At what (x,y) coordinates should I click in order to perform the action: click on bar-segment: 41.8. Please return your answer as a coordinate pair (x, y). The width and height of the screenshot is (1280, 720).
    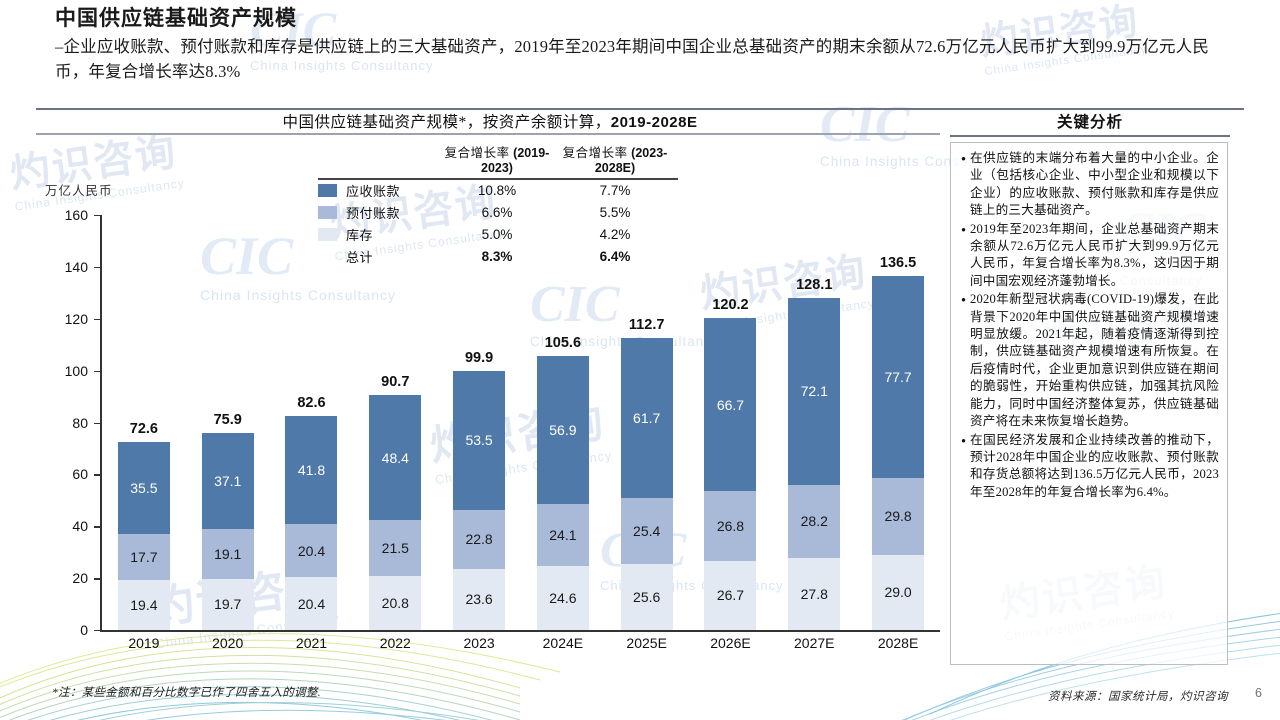
    Looking at the image, I should click on (311, 470).